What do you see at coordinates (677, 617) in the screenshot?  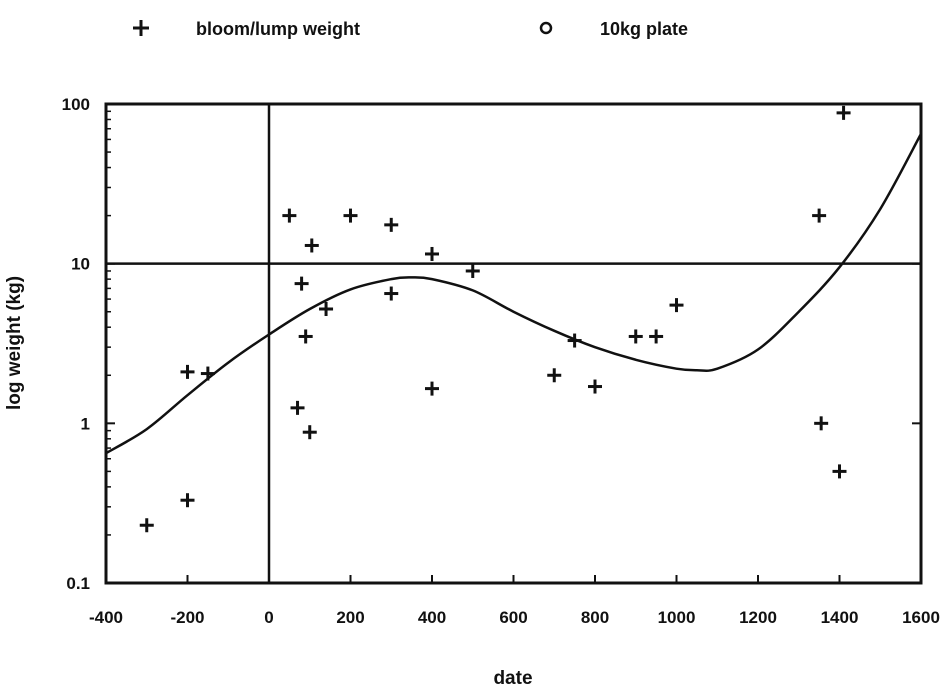 I see `x-tick-label: 1000` at bounding box center [677, 617].